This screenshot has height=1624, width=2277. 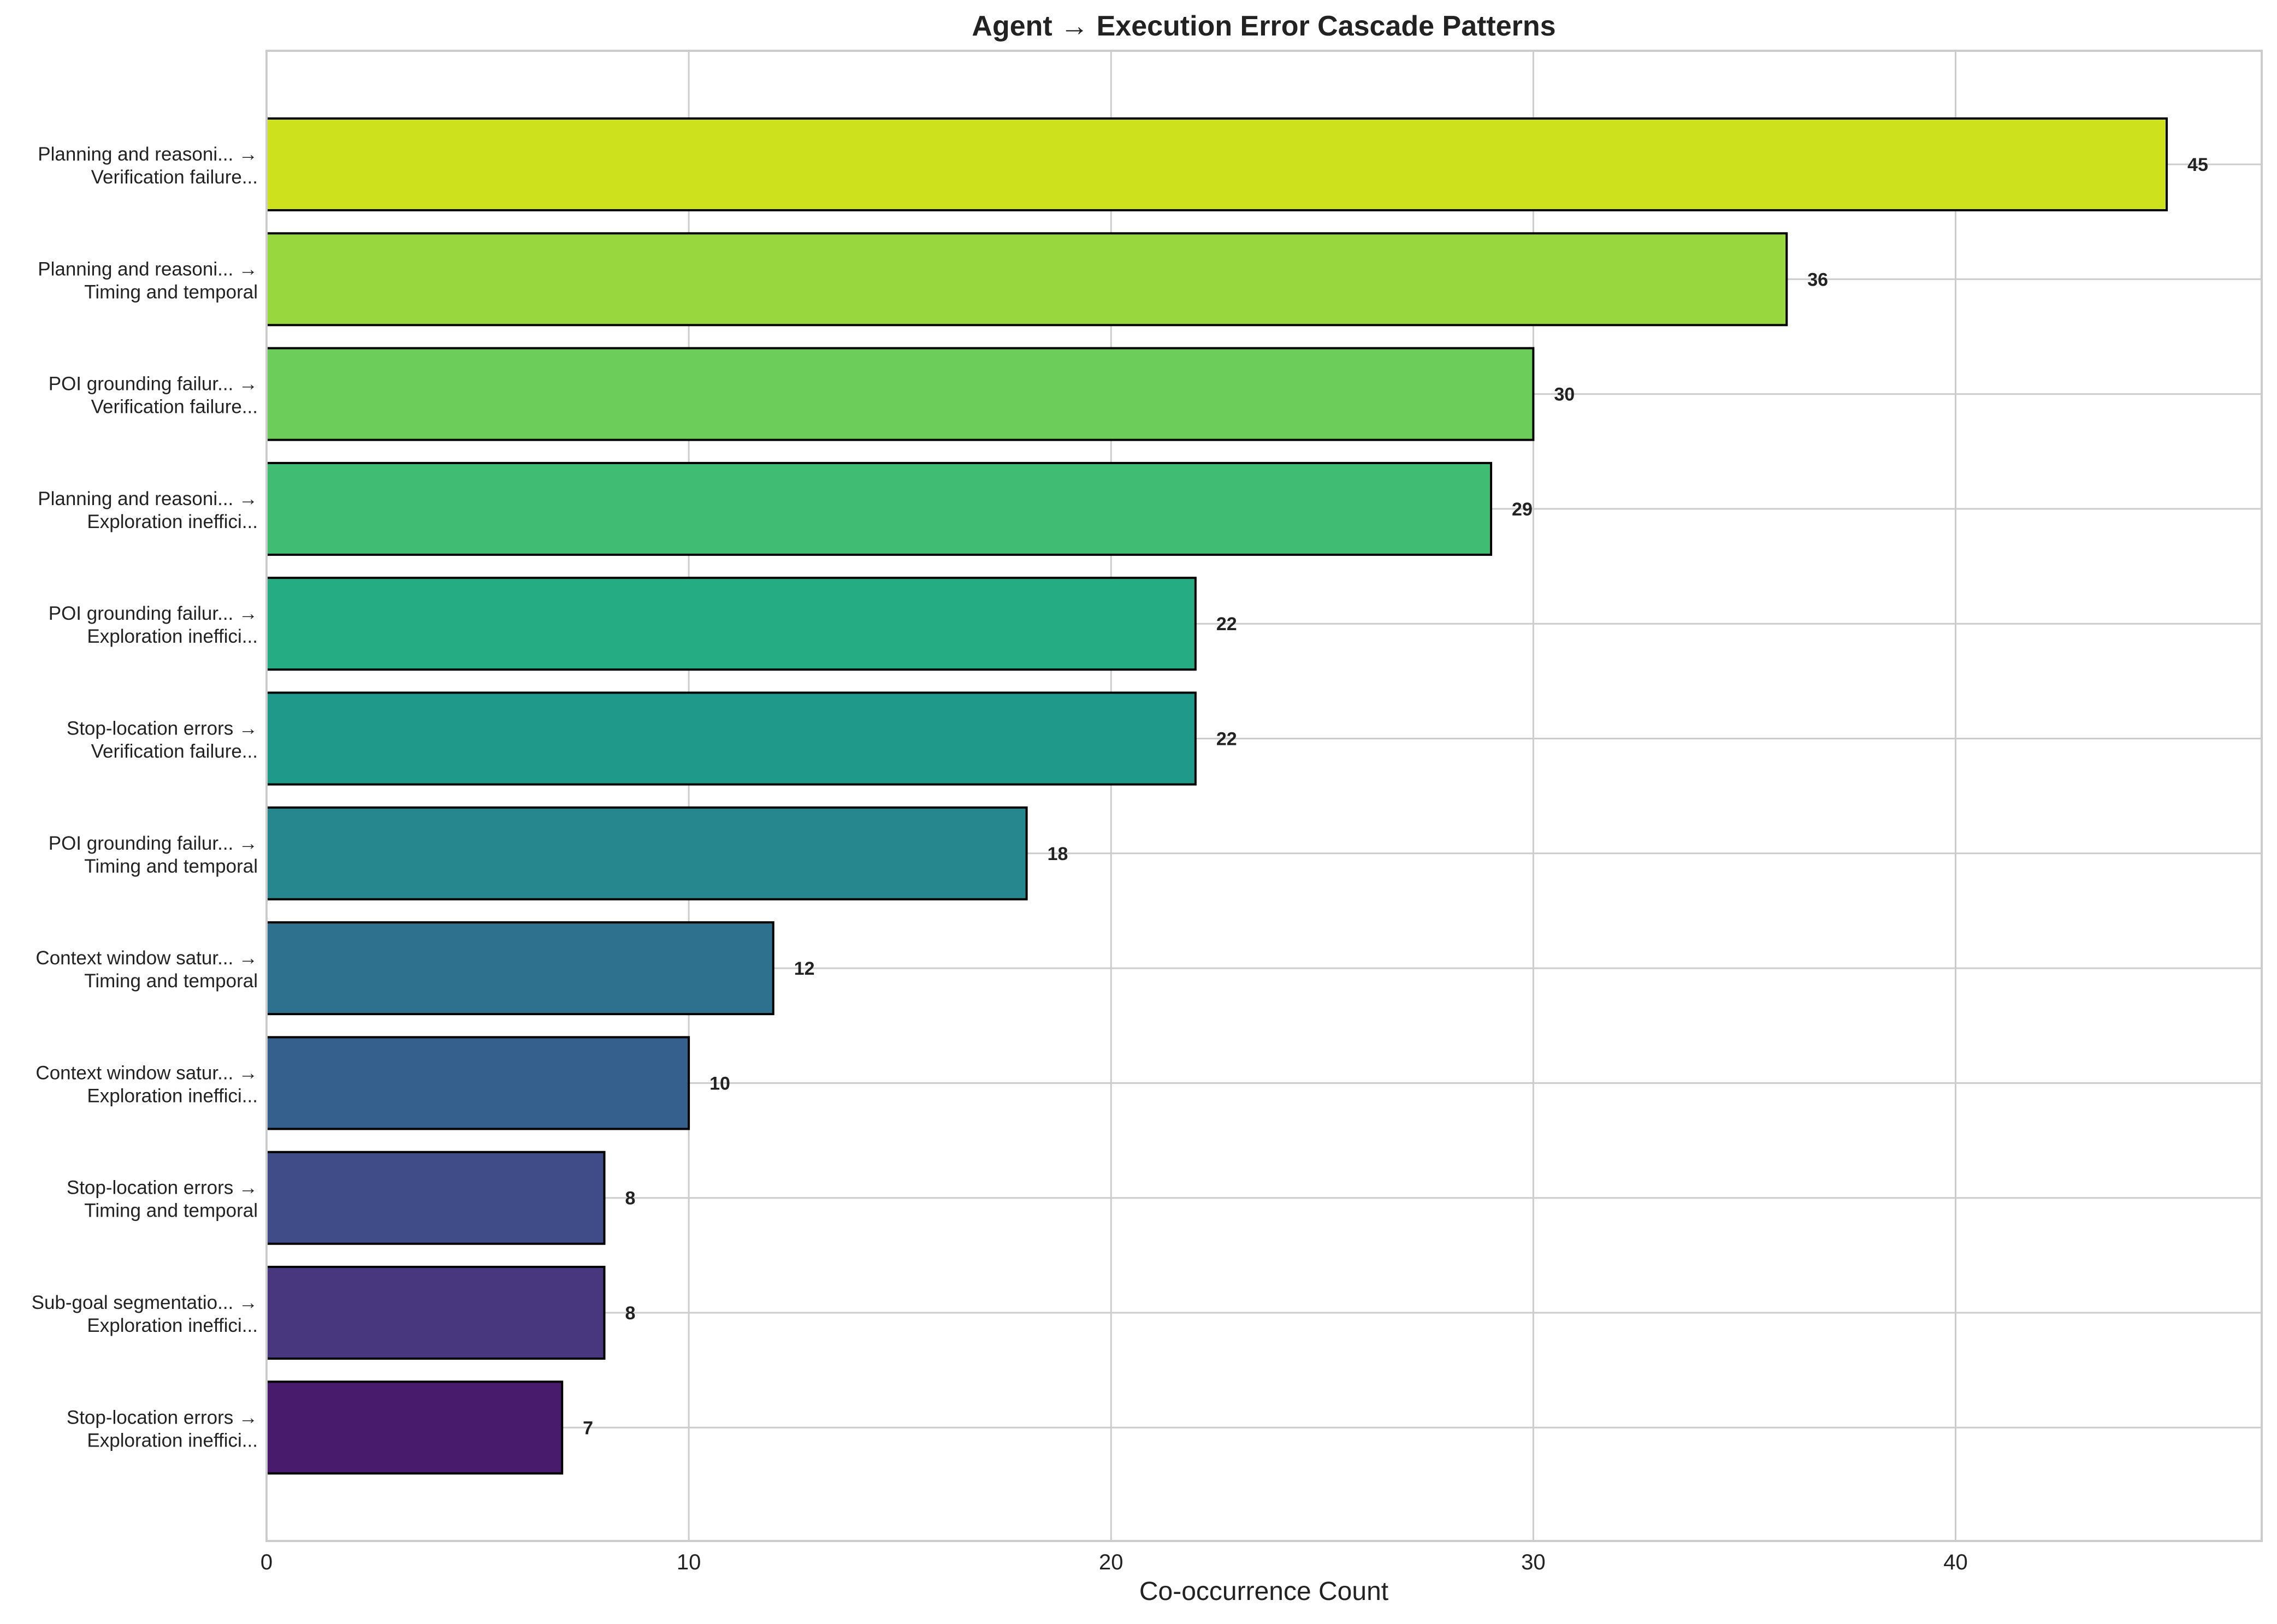 What do you see at coordinates (145, 1302) in the screenshot?
I see `y-tick-label-line-1: Sub-goal segmentatio... →` at bounding box center [145, 1302].